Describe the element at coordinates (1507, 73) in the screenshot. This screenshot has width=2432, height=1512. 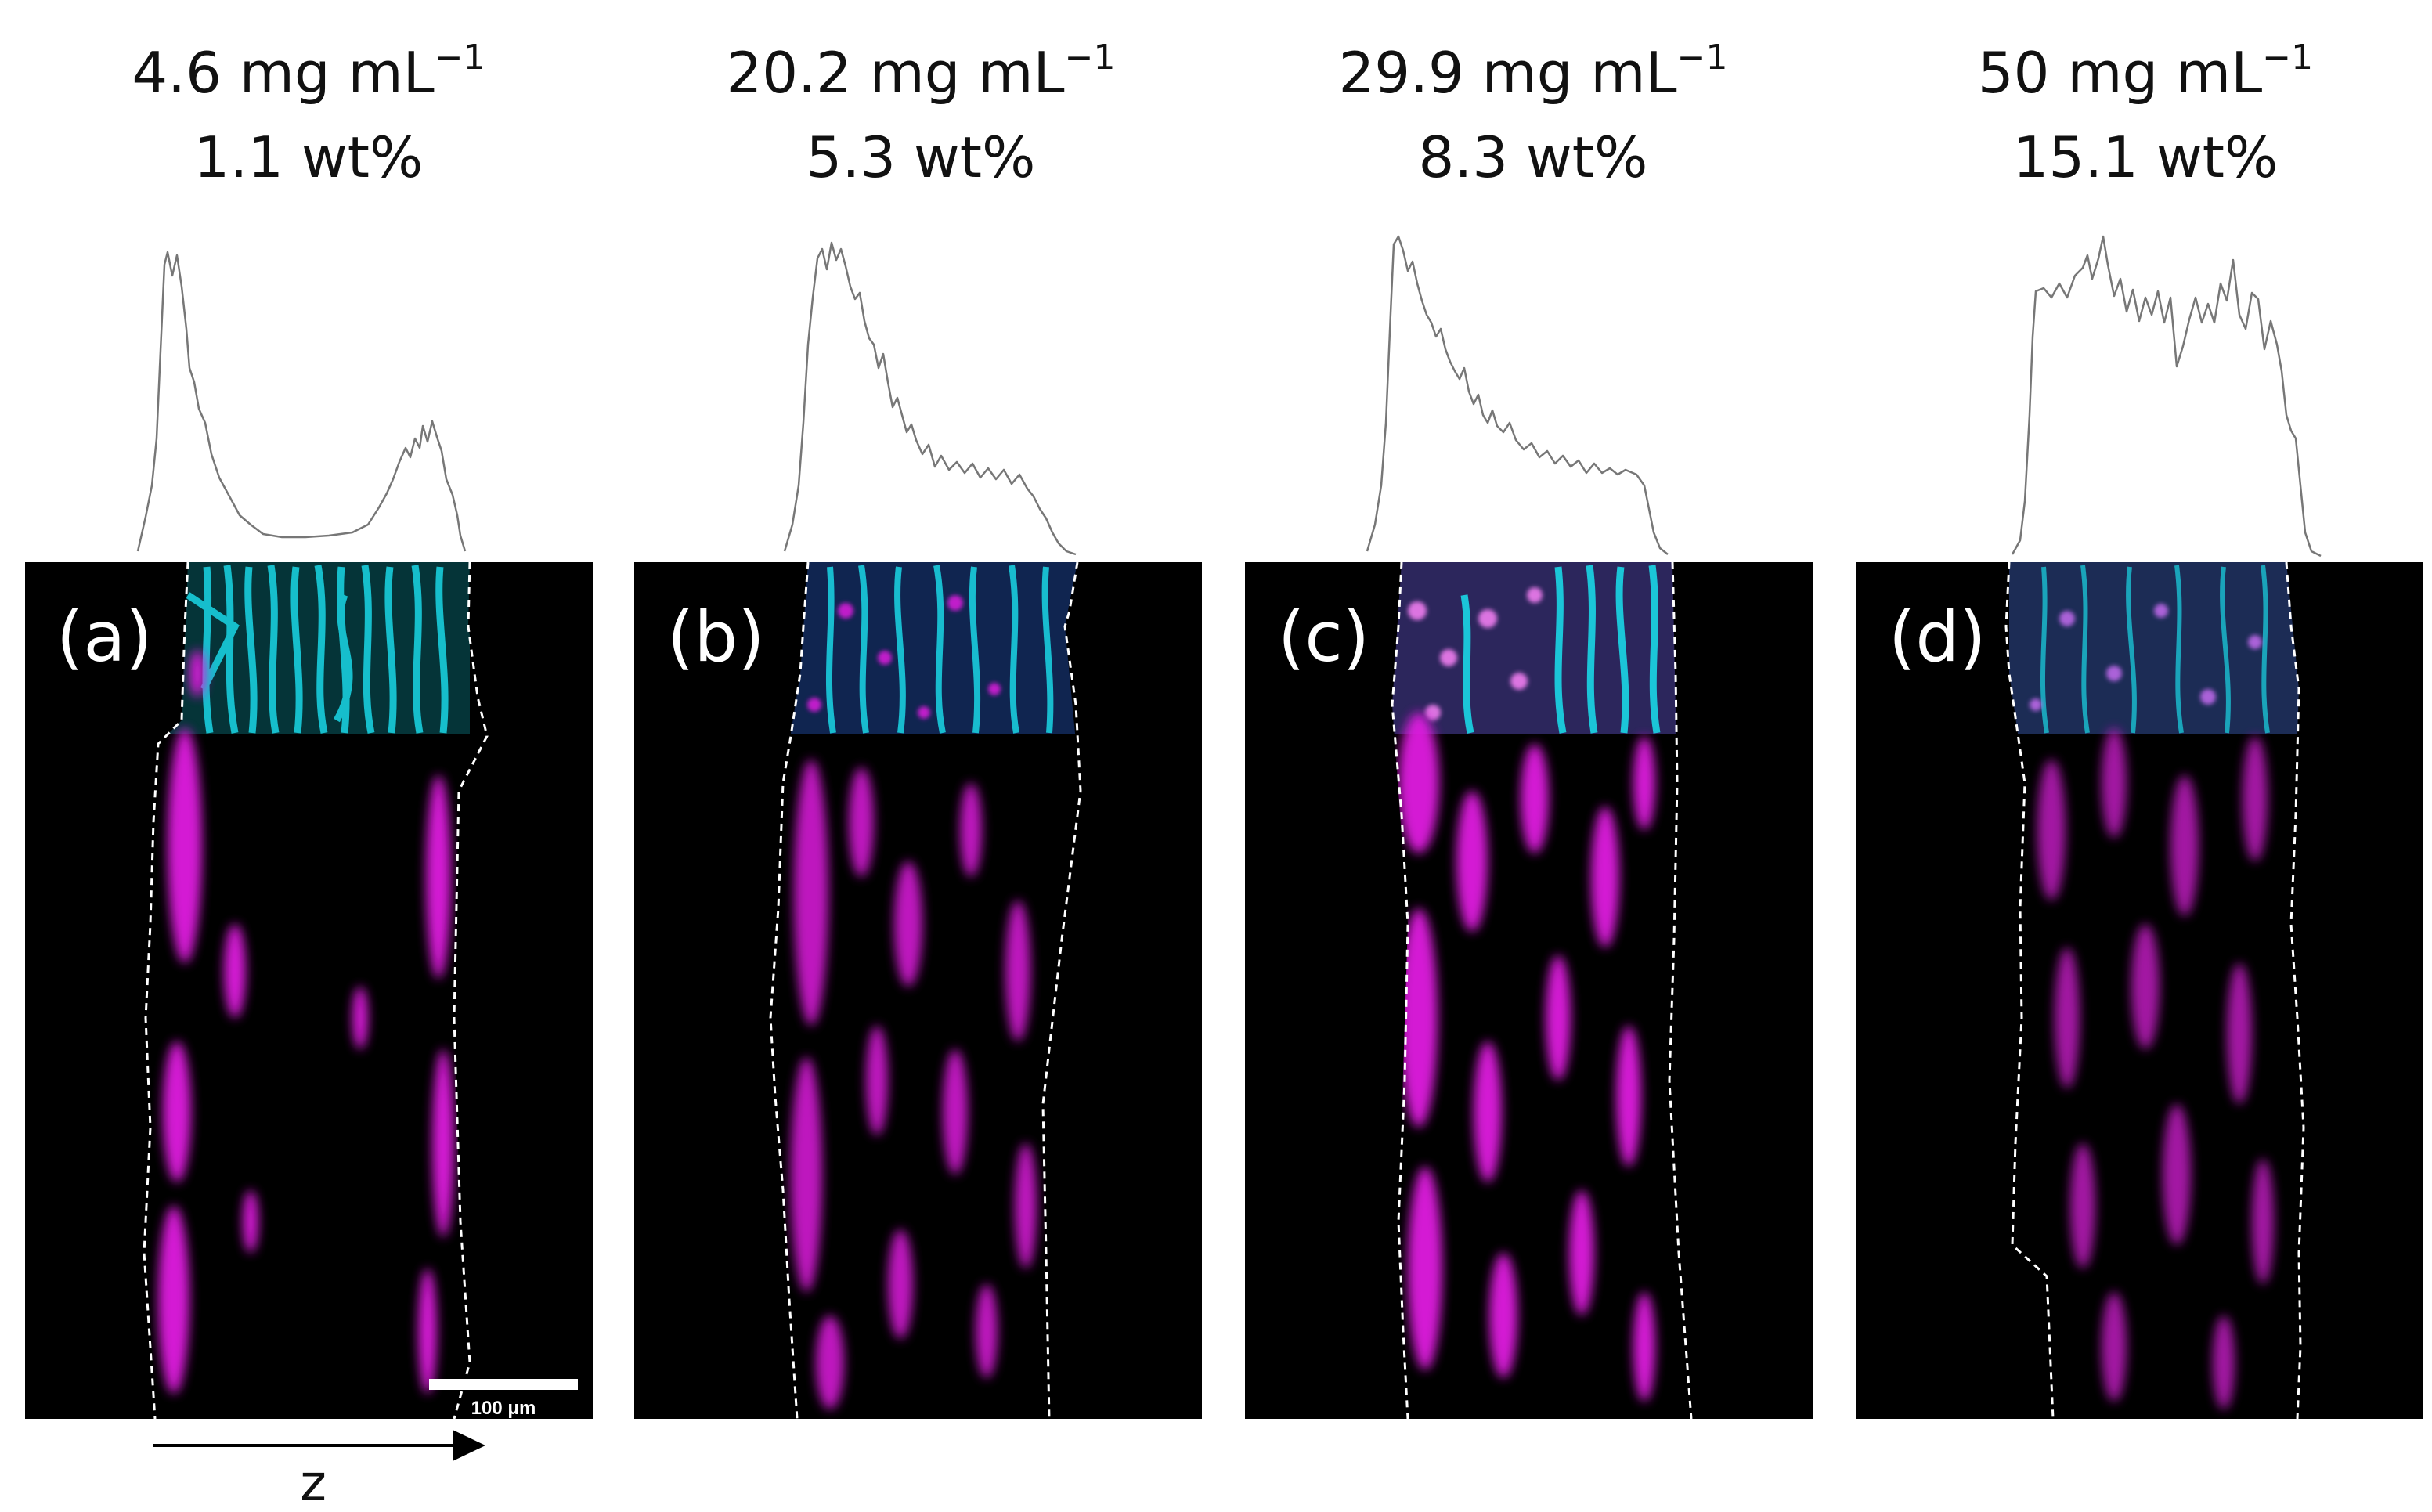
I see `panel-c-concentration: 29.9 mg mL` at that location.